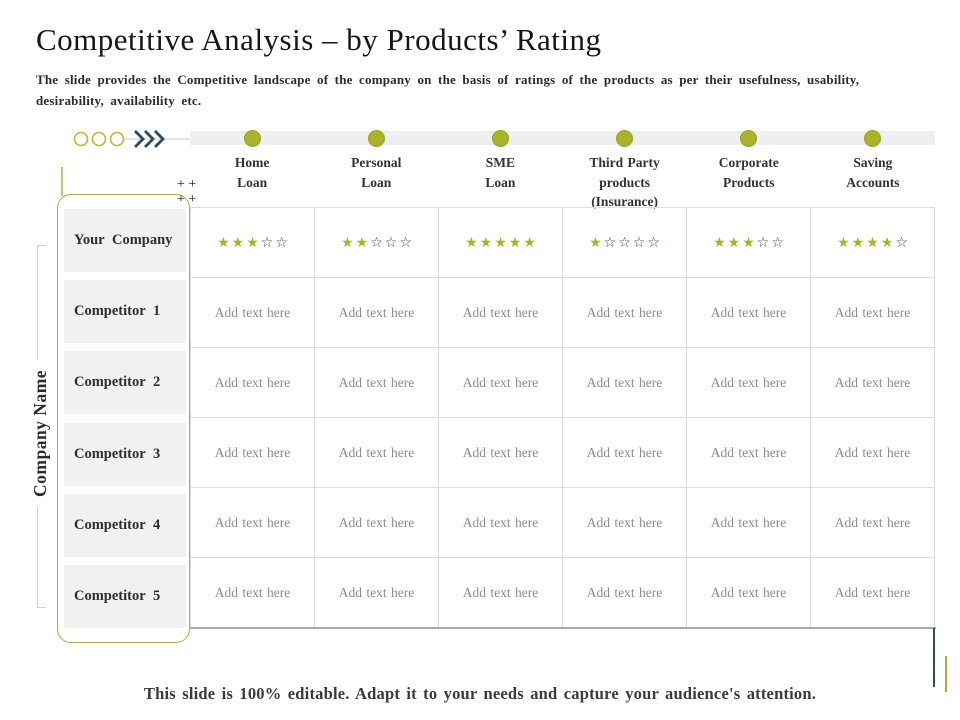 The width and height of the screenshot is (960, 720). Describe the element at coordinates (624, 182) in the screenshot. I see `column-header: Third Party products (Insurance)` at that location.